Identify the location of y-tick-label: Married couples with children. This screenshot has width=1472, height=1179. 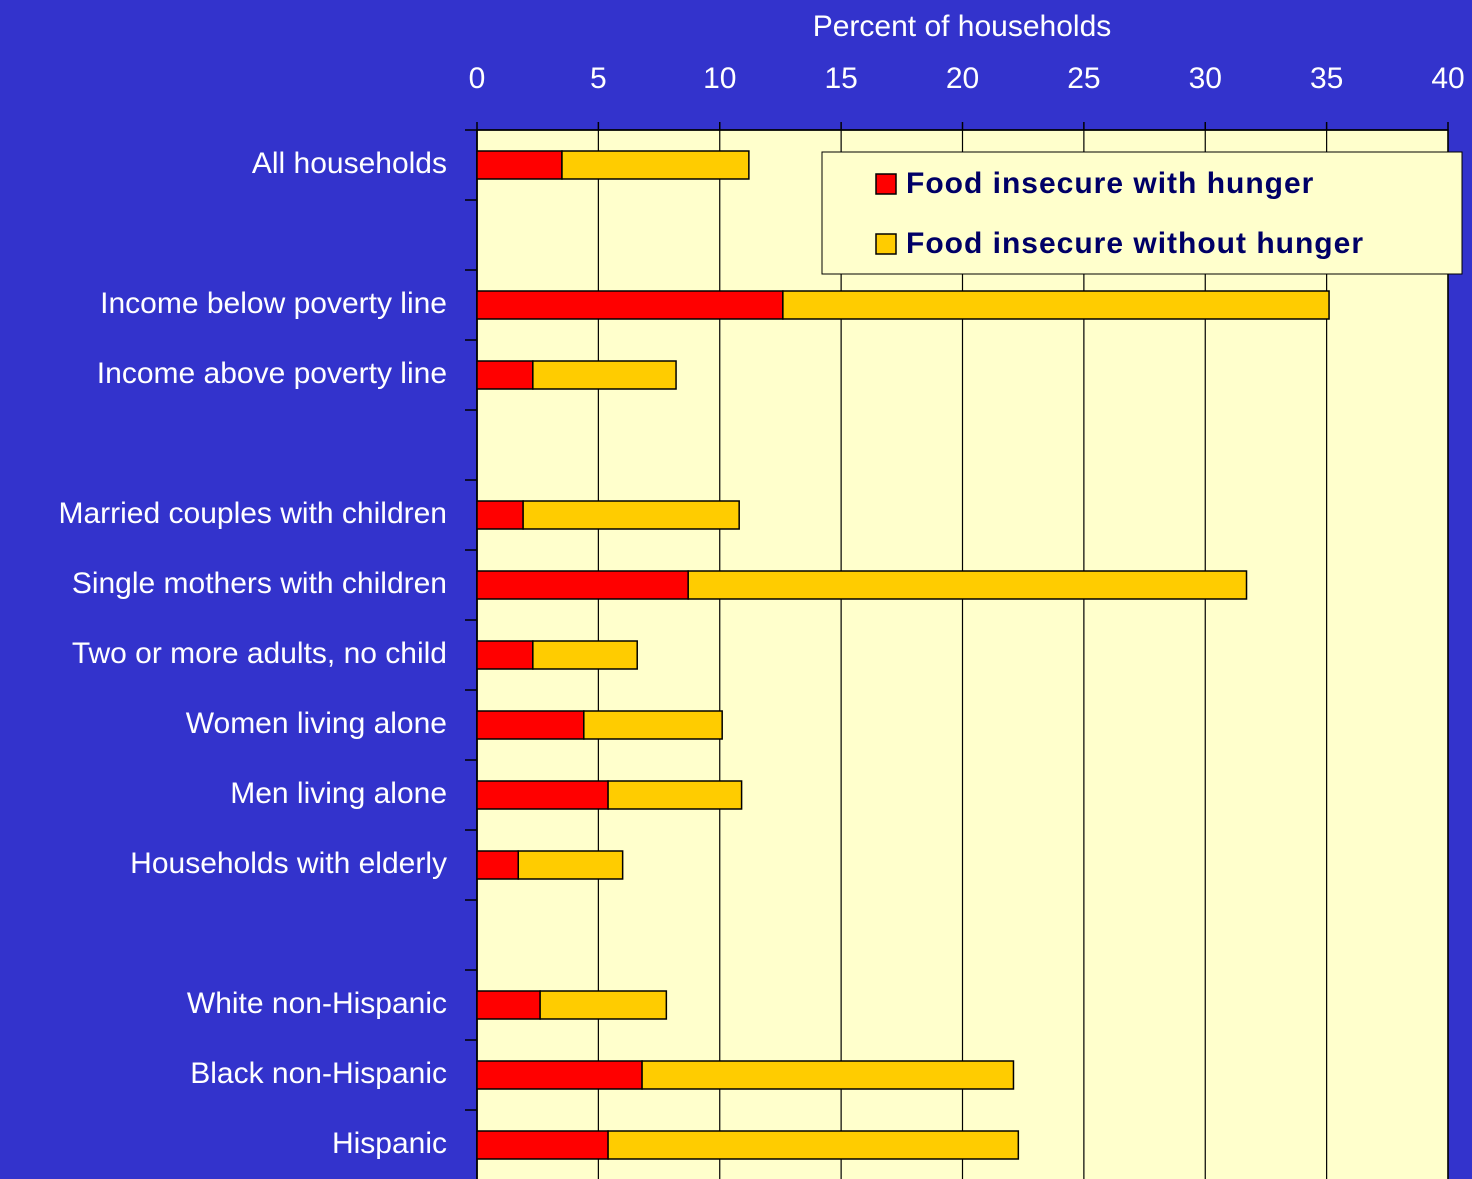
(252, 513).